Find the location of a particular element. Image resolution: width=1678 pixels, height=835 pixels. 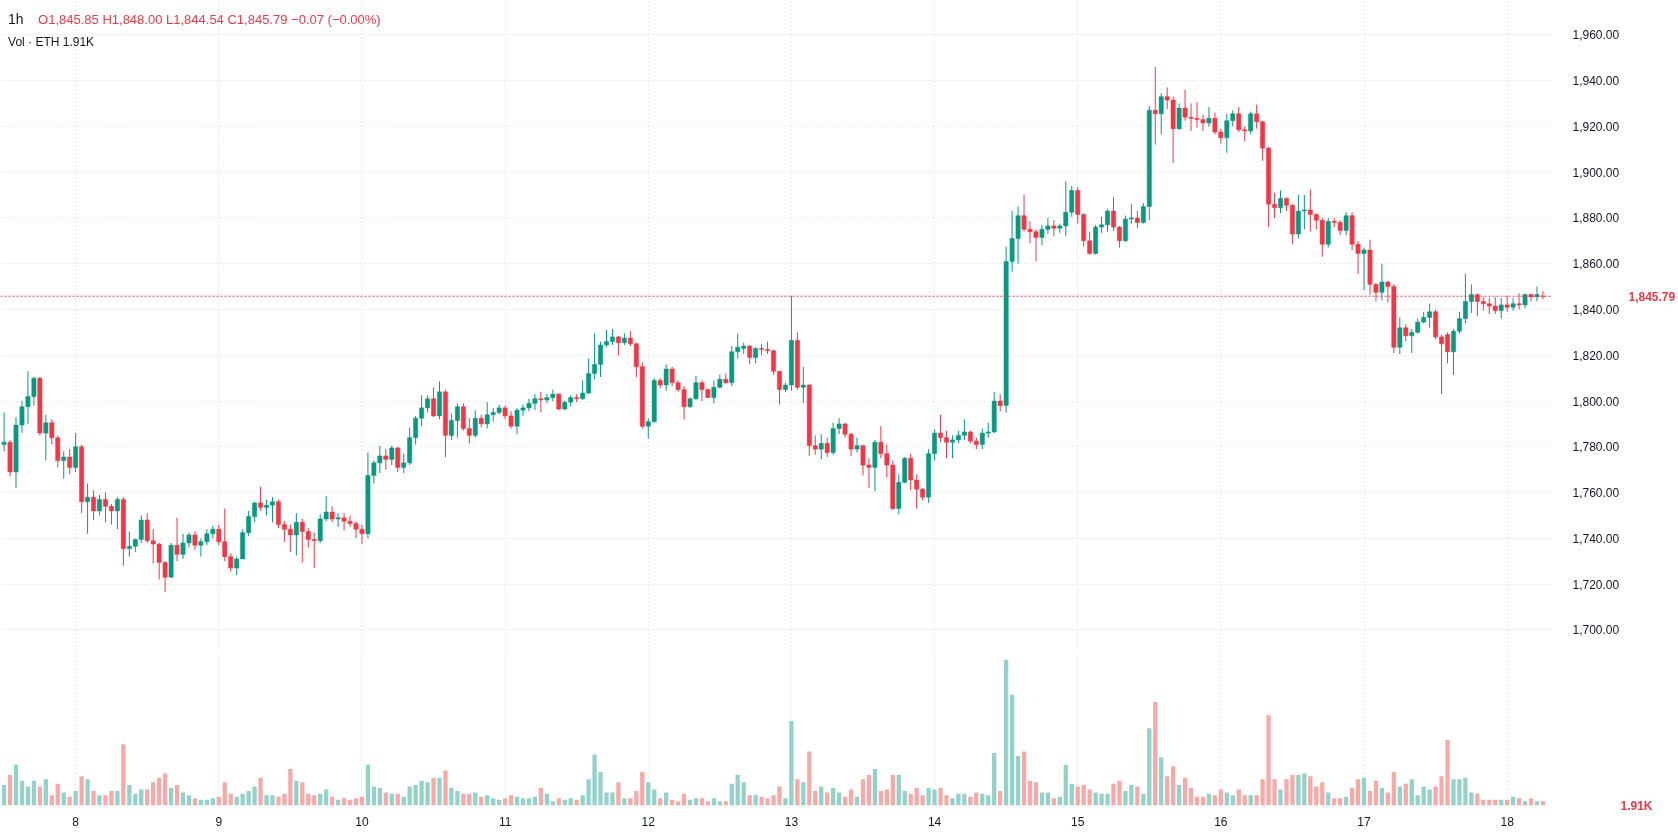

ref-line-label: 1,845.79 is located at coordinates (1652, 296).